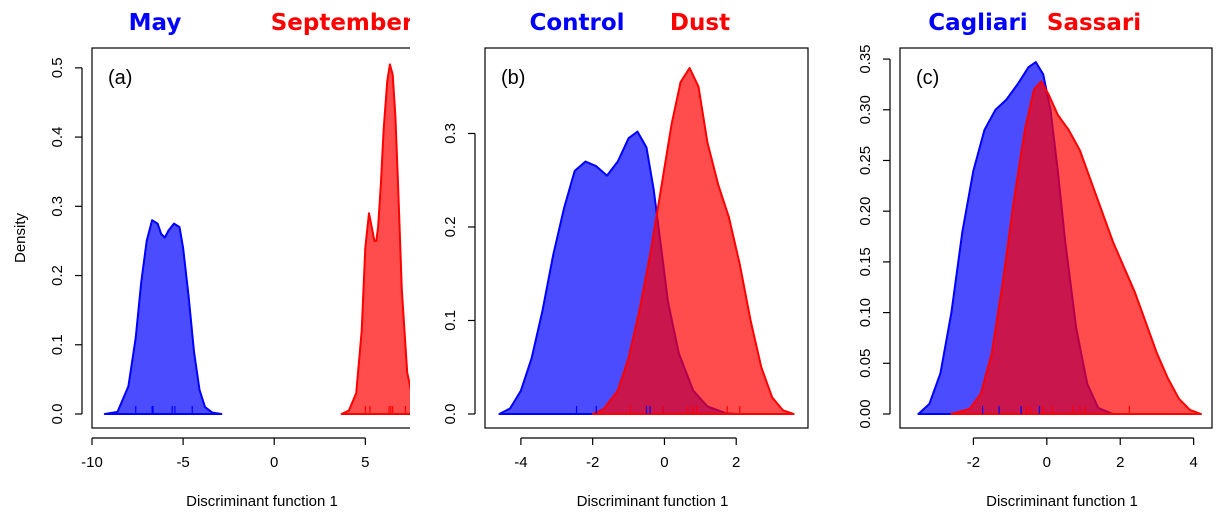  Describe the element at coordinates (57, 67) in the screenshot. I see `y-tick-label: 0.5` at that location.